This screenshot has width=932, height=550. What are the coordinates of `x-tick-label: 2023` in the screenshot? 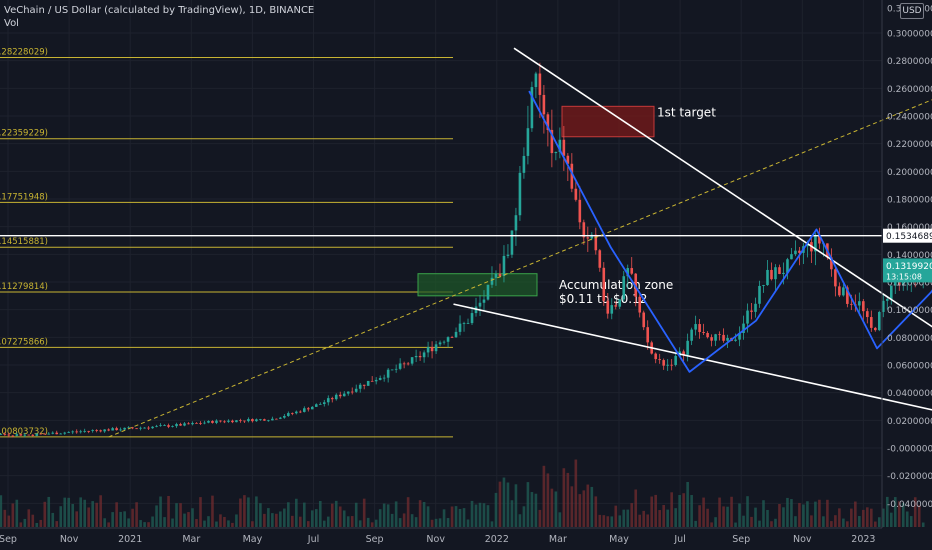 It's located at (863, 539).